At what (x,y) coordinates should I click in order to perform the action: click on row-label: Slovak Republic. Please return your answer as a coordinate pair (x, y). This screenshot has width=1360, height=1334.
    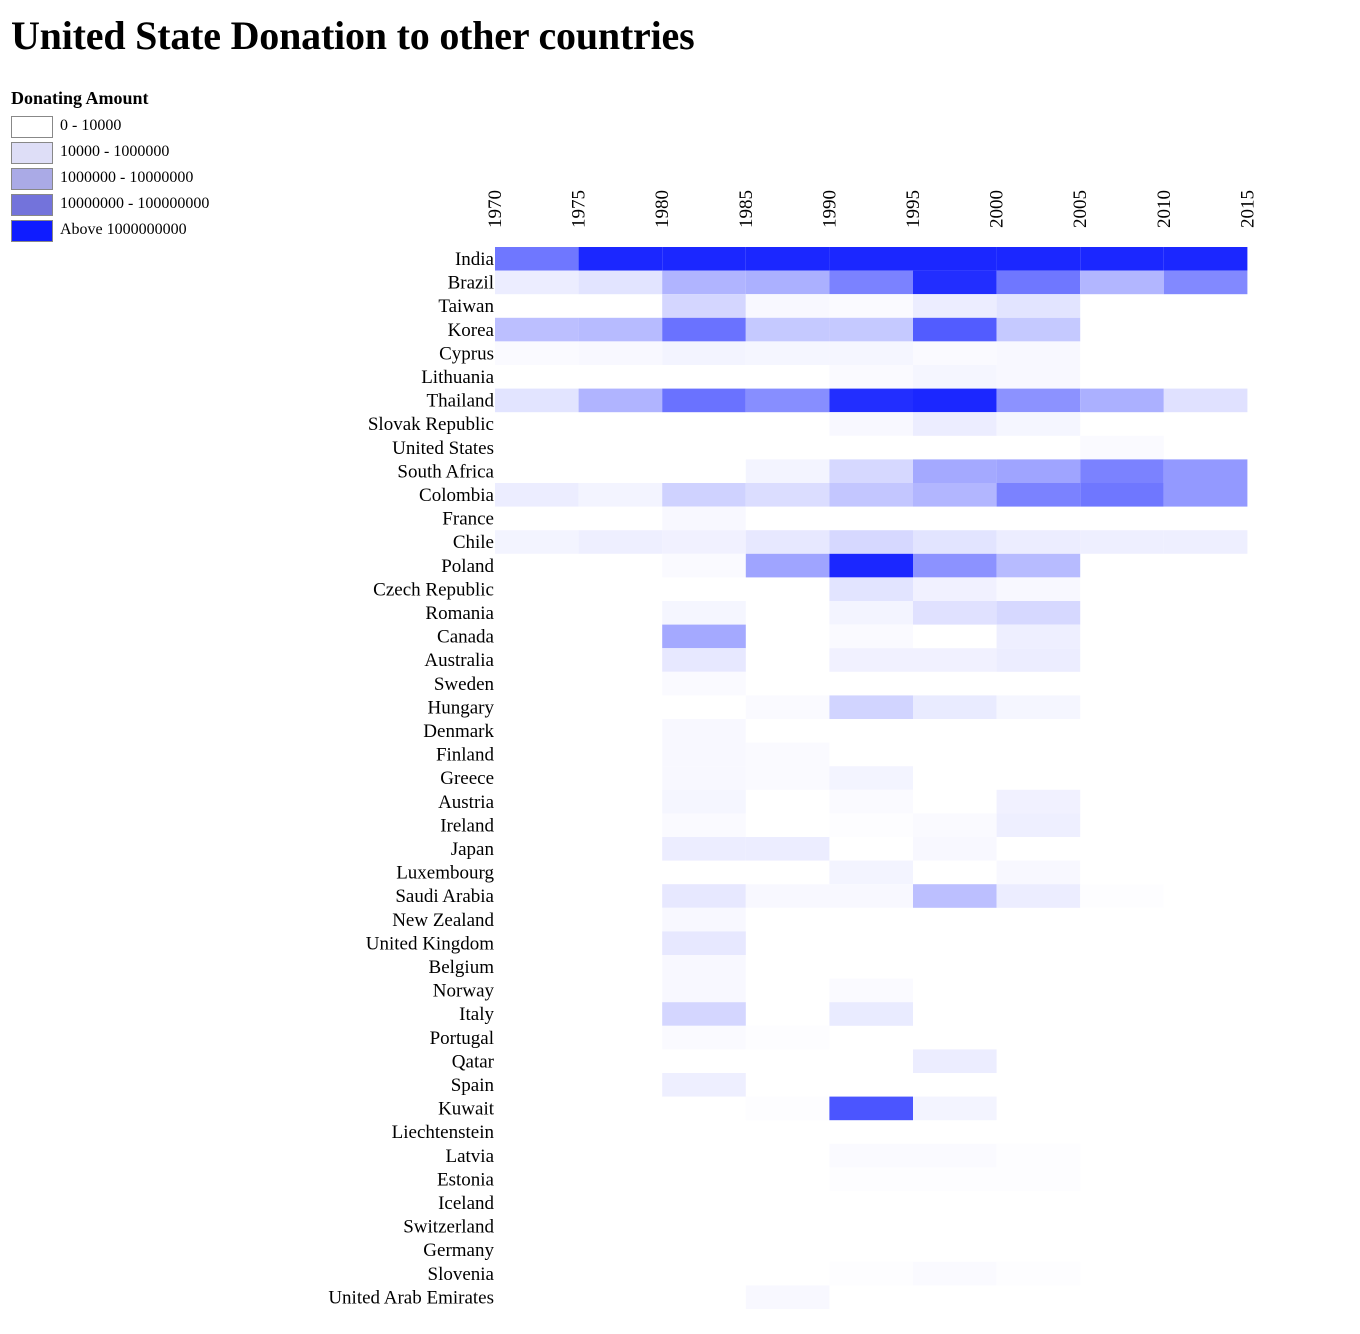
    Looking at the image, I should click on (431, 424).